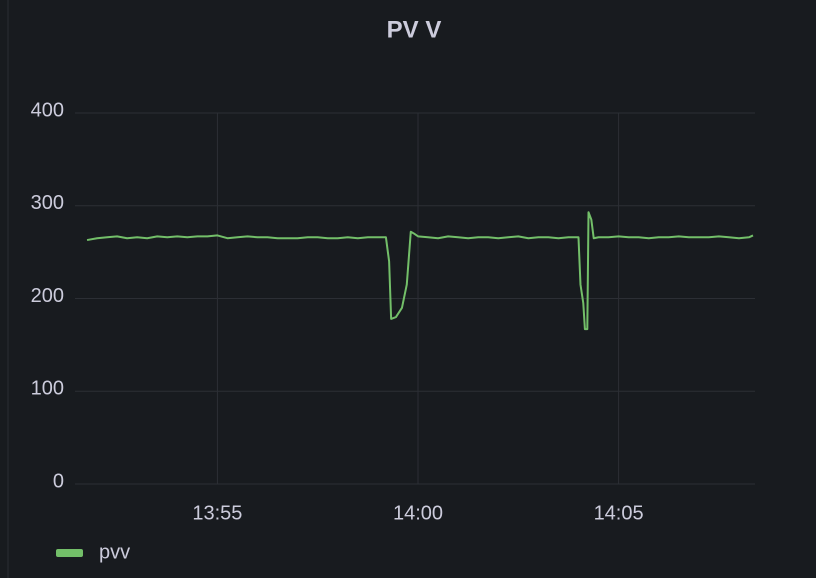  Describe the element at coordinates (414, 29) in the screenshot. I see `chart-title: PV V` at that location.